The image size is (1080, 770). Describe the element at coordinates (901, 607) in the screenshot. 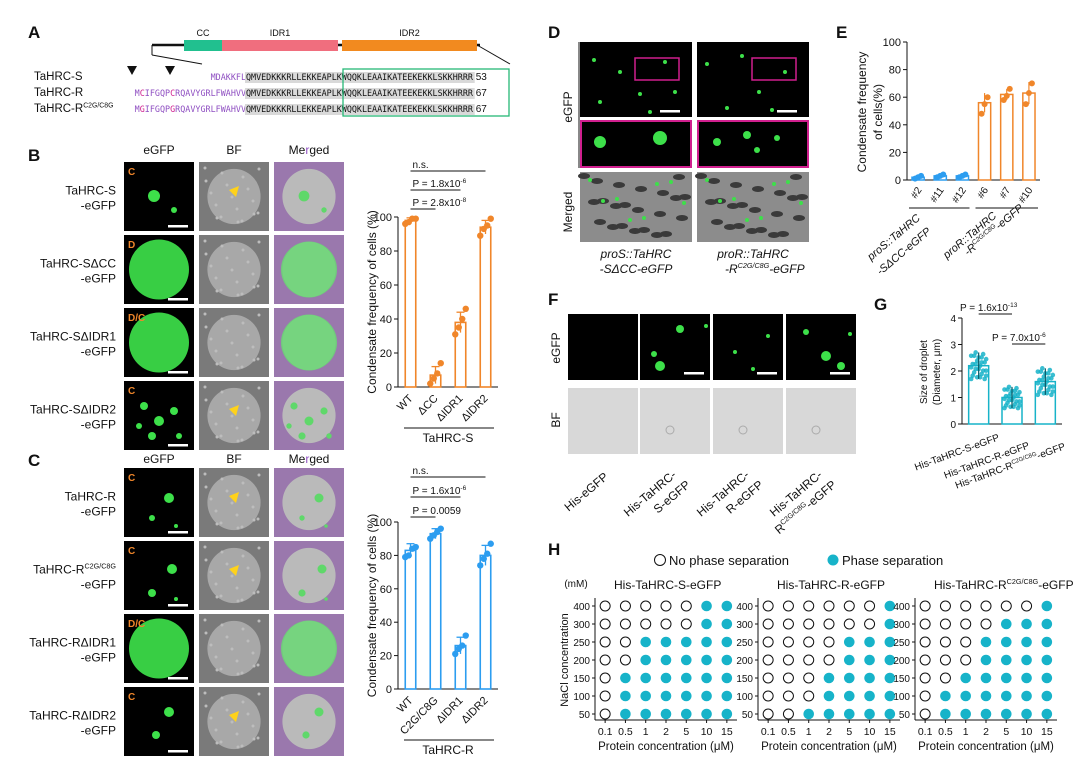

I see `y-tick-label: 400` at that location.